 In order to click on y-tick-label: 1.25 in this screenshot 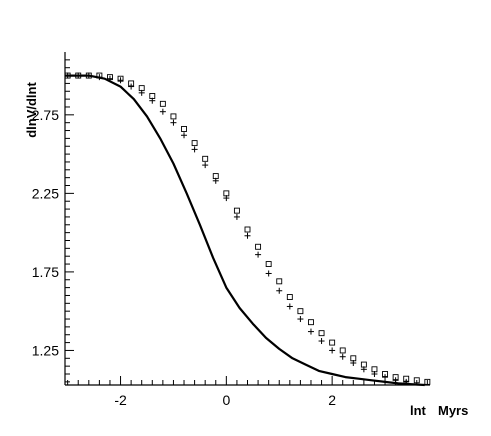, I will do `click(45, 350)`.